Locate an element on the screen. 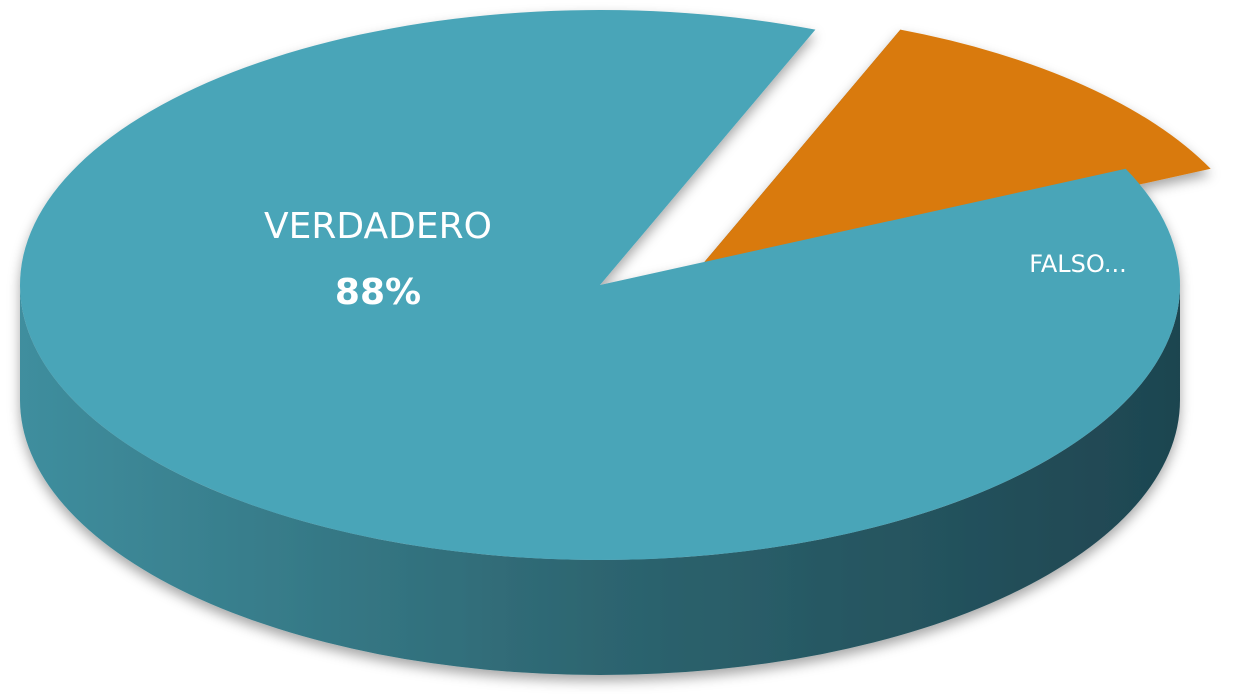 The image size is (1252, 694). slice-label: VERDADERO is located at coordinates (378, 226).